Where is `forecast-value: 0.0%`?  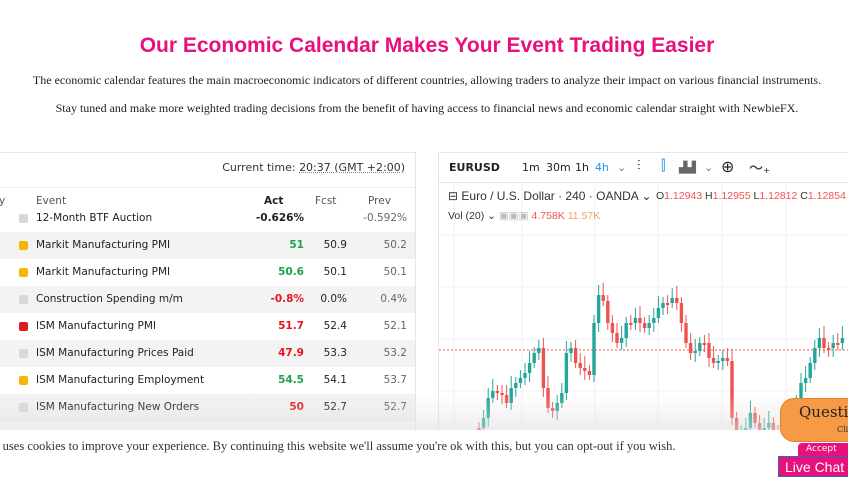 forecast-value: 0.0% is located at coordinates (333, 299).